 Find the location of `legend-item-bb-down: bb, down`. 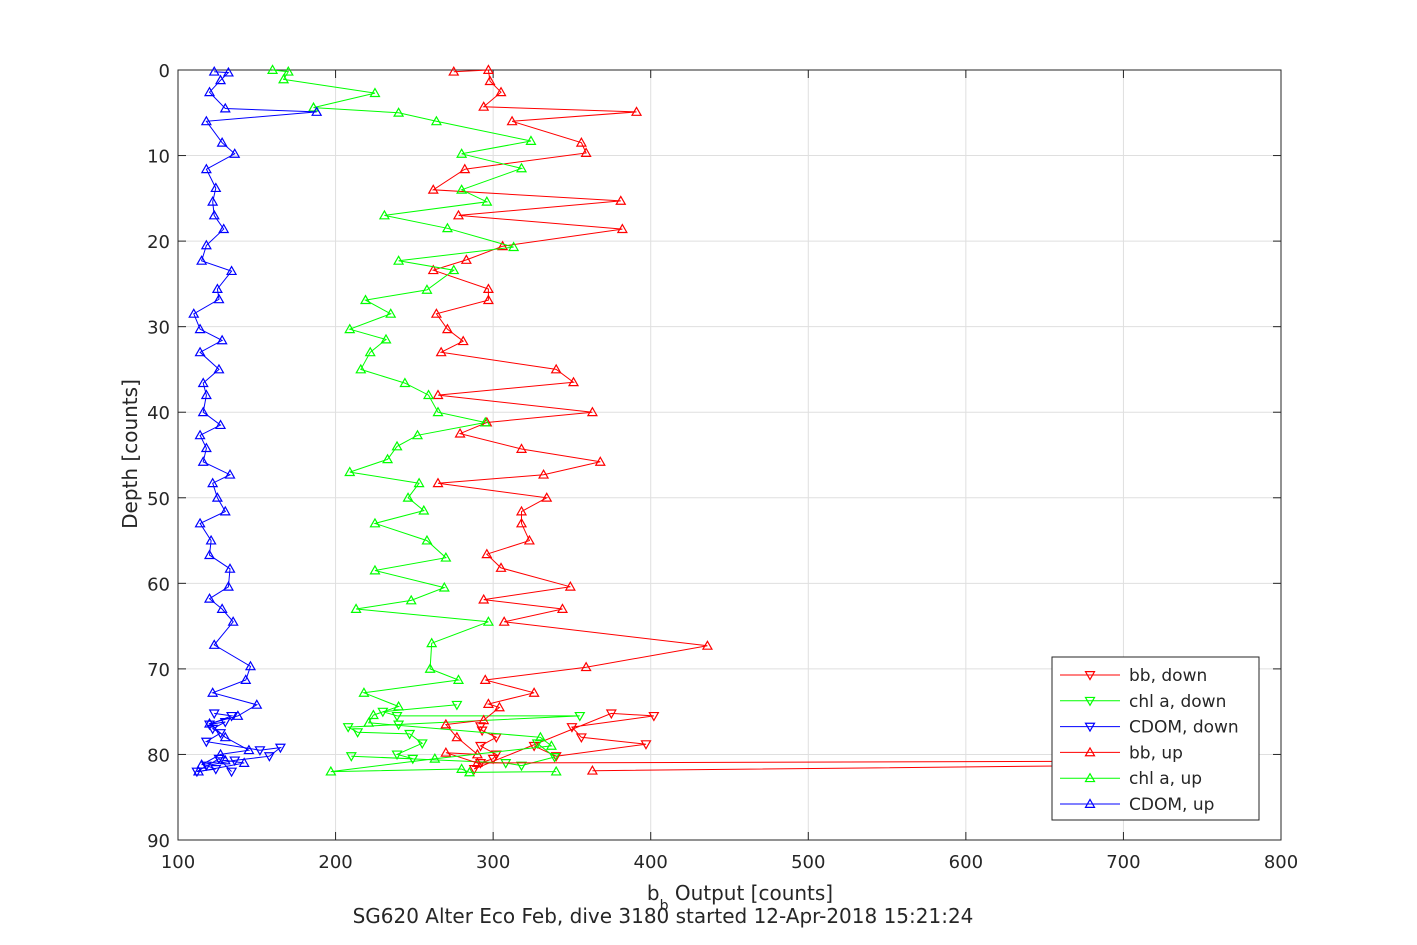

legend-item-bb-down: bb, down is located at coordinates (1133, 676).